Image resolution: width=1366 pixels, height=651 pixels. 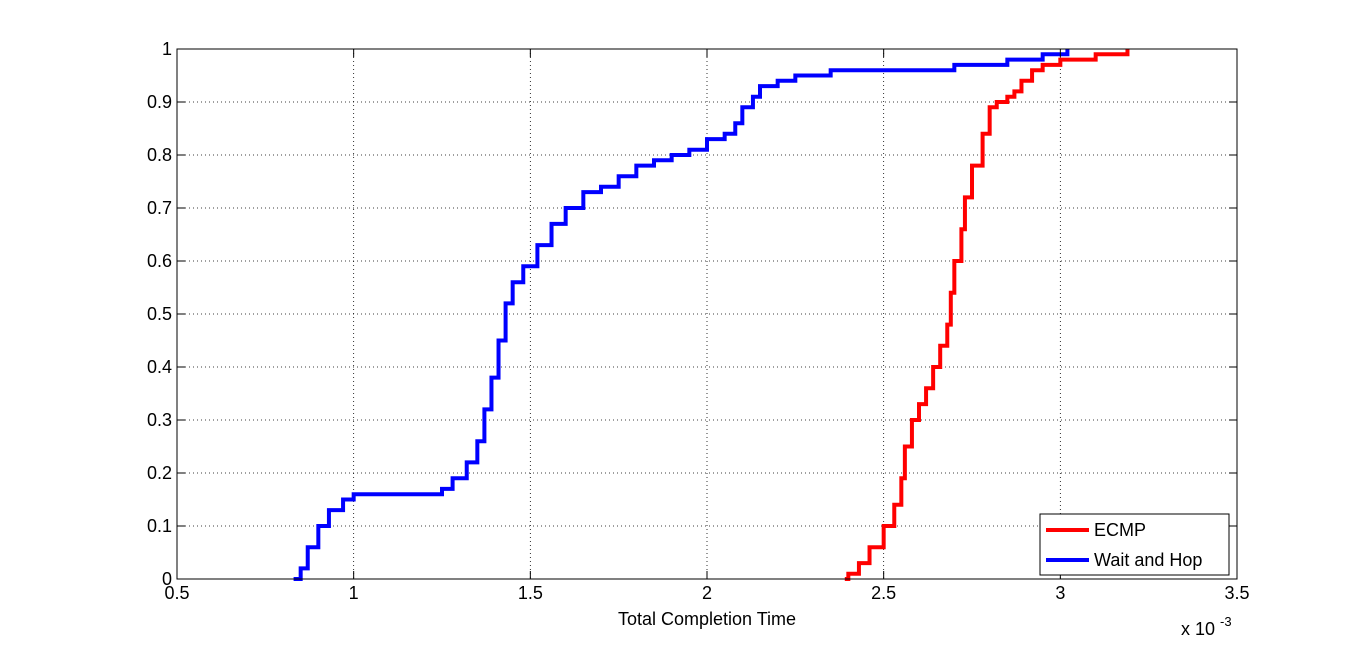 I want to click on x-tick-label: 0.5, so click(x=176, y=593).